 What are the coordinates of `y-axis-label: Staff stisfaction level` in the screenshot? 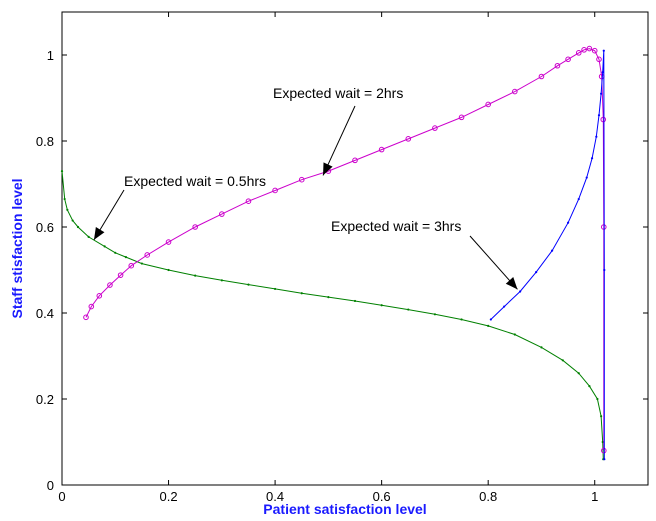 It's located at (17, 248).